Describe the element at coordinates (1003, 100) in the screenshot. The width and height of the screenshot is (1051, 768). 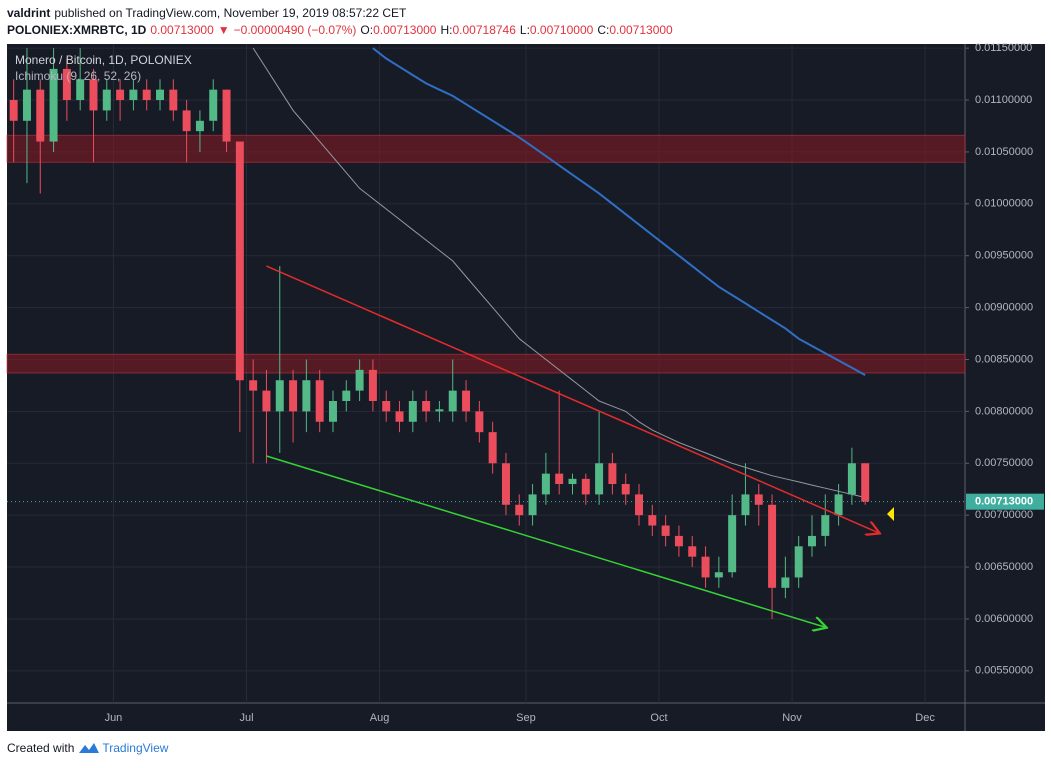
I see `y-tick-label: 0.01100000` at that location.